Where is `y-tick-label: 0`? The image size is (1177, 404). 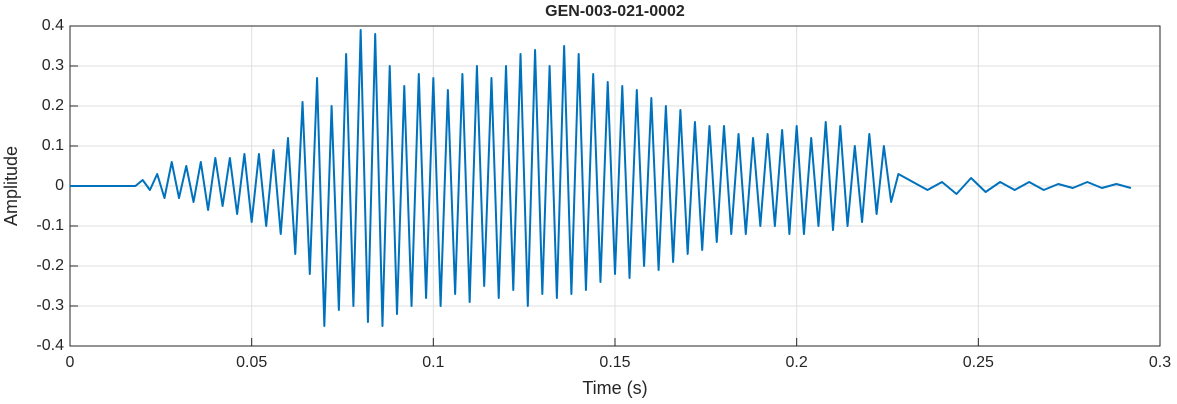
y-tick-label: 0 is located at coordinates (59, 185).